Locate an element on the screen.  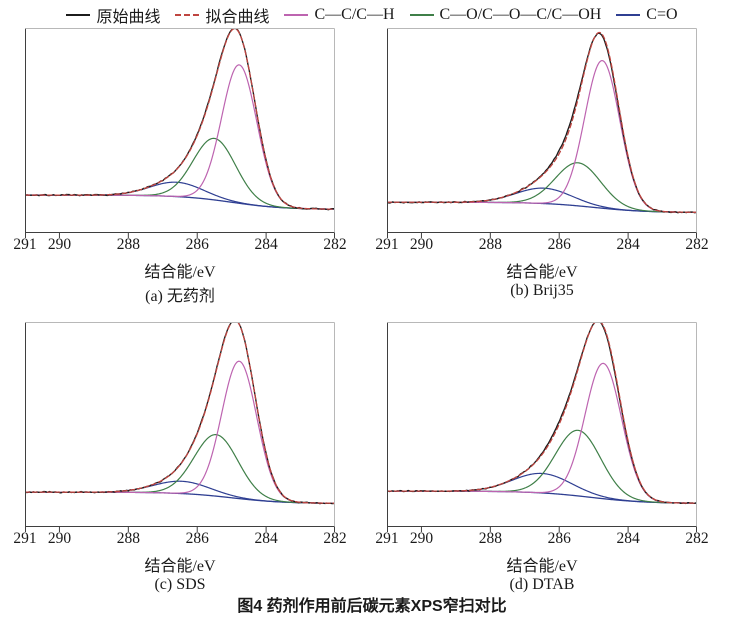
plot-legend: 原始曲线 拟合曲线 C—C/C—H C—O/C—O—C/C—OH C=O is located at coordinates (372, 15).